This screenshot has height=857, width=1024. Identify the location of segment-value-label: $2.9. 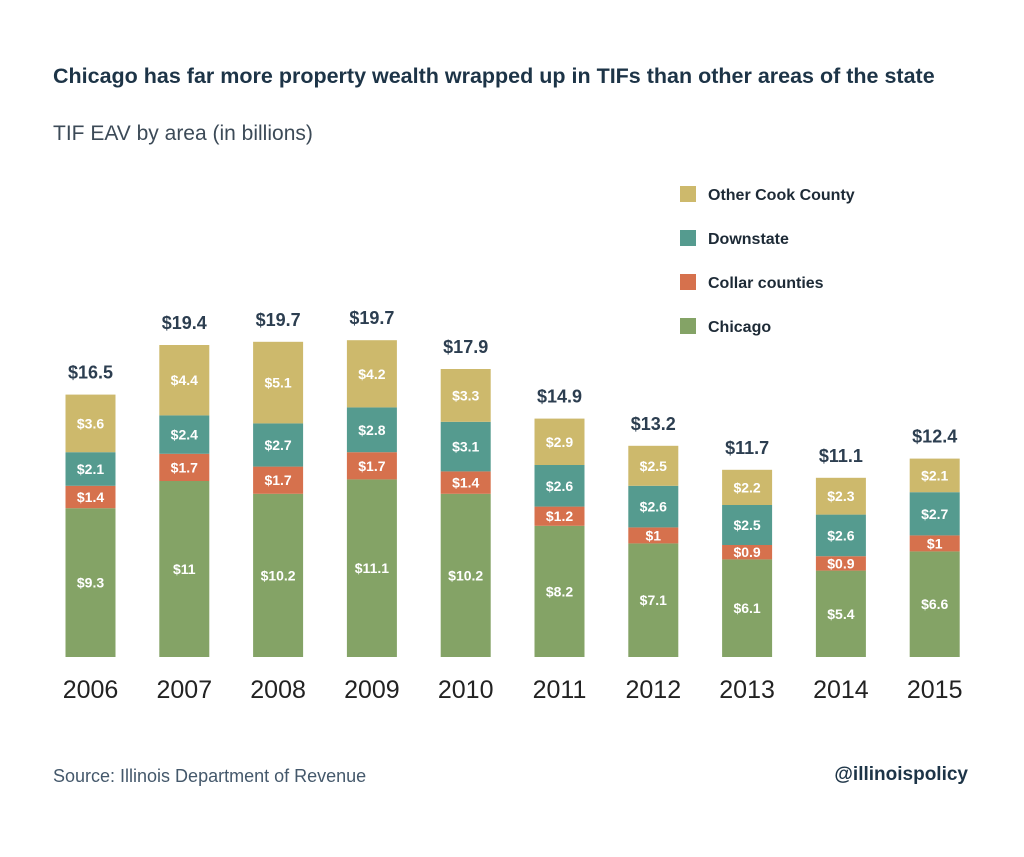
(559, 442).